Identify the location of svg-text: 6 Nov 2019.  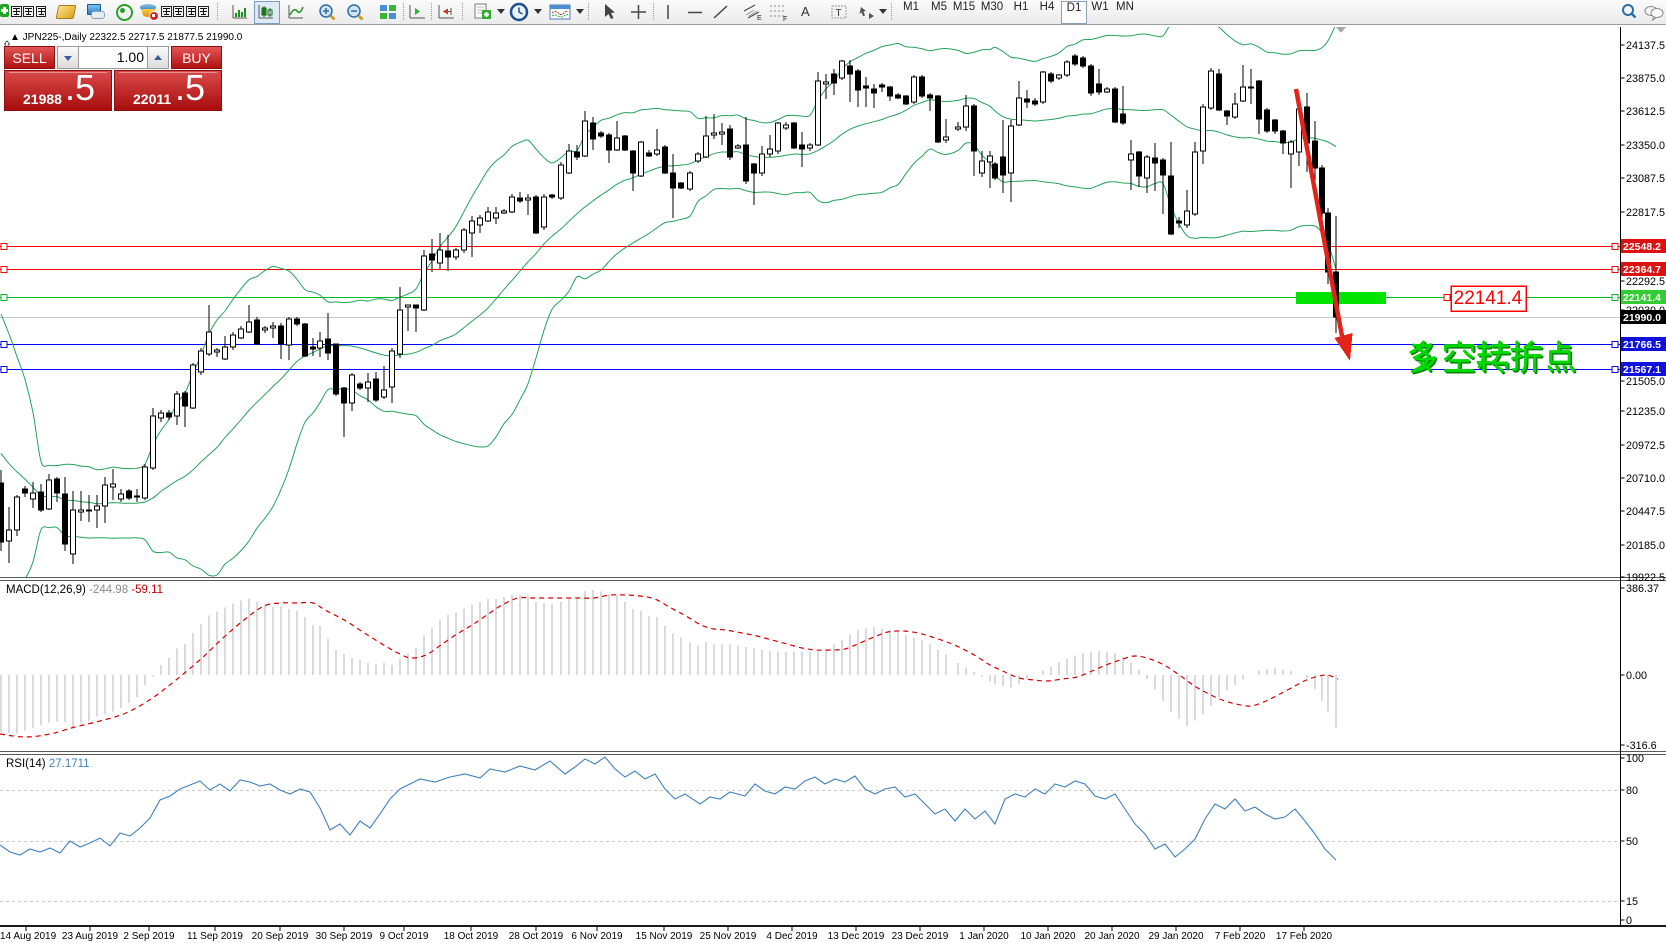
(597, 936).